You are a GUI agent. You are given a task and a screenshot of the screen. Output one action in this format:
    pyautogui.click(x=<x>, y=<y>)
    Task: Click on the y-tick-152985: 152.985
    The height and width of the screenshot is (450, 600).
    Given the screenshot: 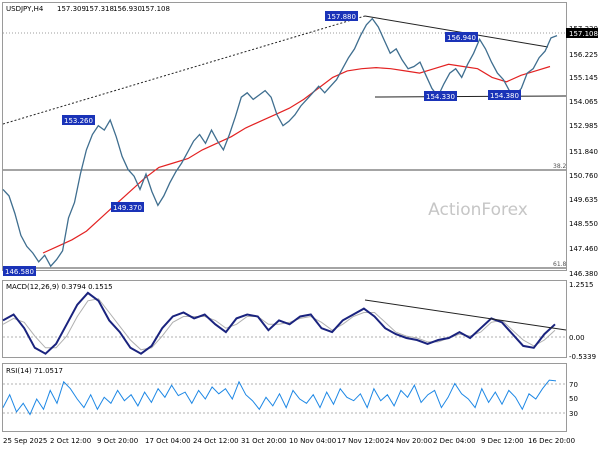 What is the action you would take?
    pyautogui.click(x=583, y=126)
    